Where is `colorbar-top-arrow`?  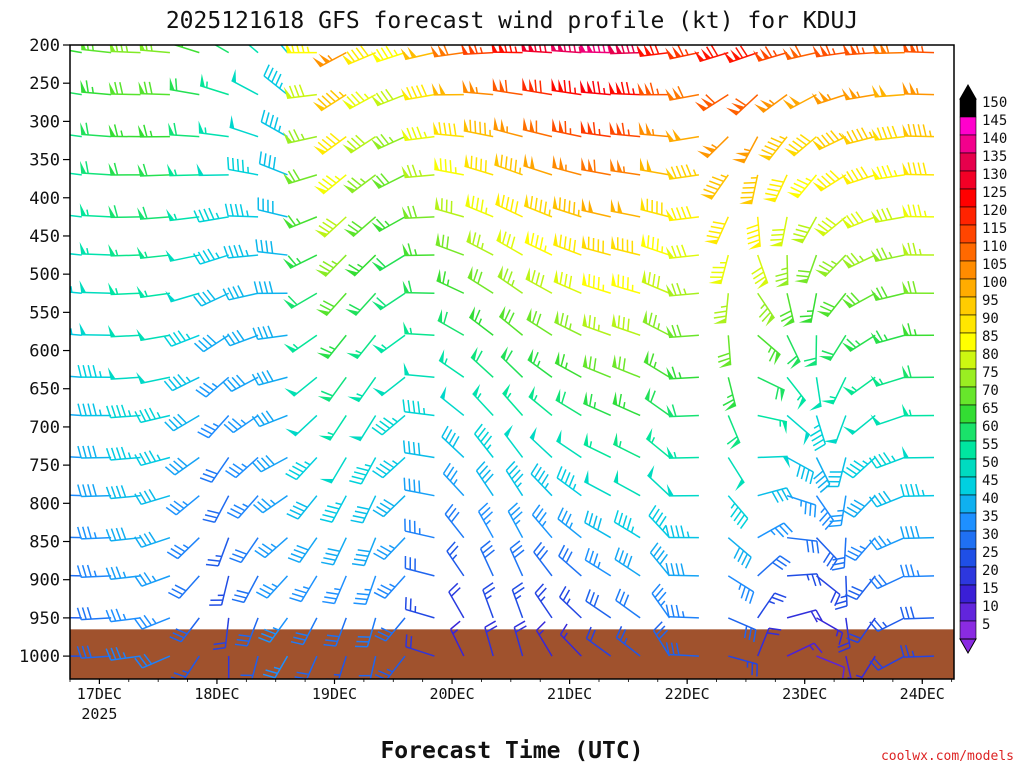 colorbar-top-arrow is located at coordinates (968, 92).